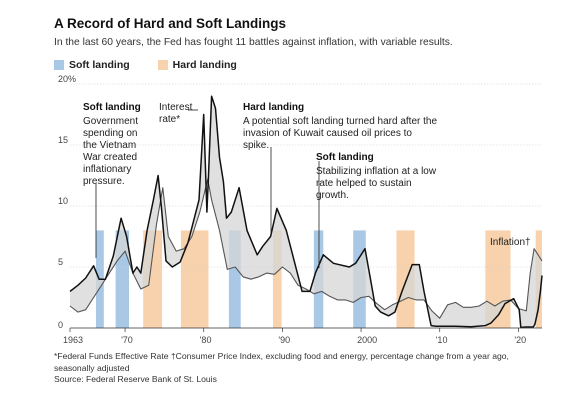  Describe the element at coordinates (364, 183) in the screenshot. I see `annotation-line: rate helped to sustain` at that location.